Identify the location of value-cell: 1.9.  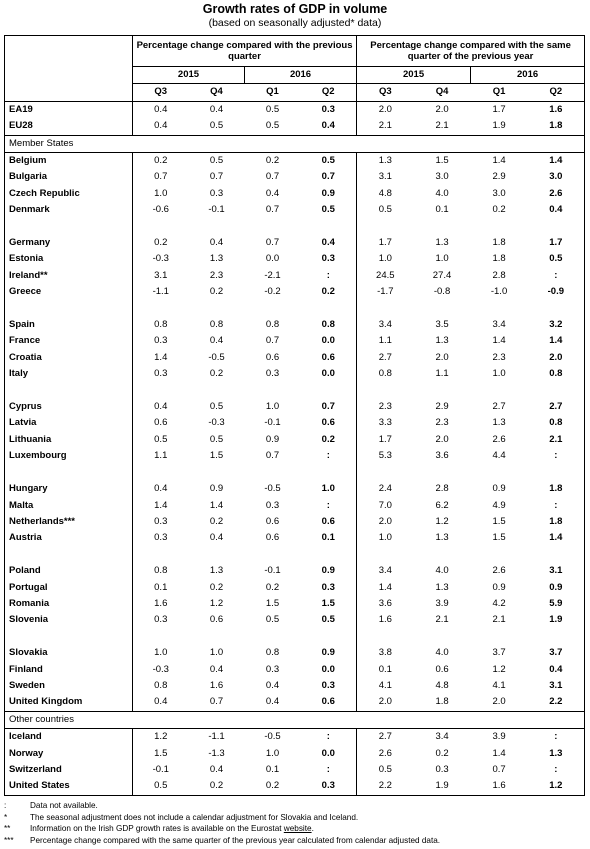
(499, 126).